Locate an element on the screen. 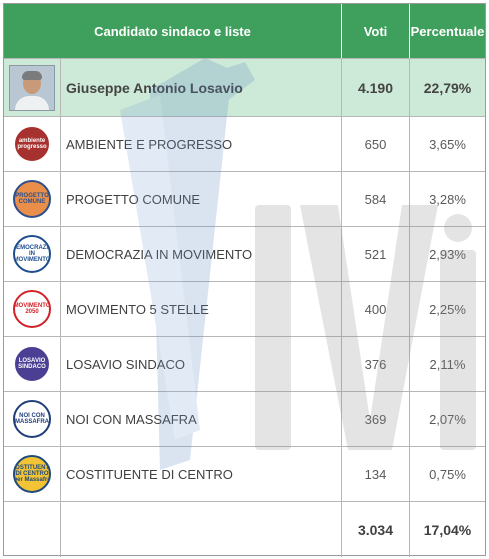 The image size is (489, 559). list-percentage: 2,25% is located at coordinates (447, 309).